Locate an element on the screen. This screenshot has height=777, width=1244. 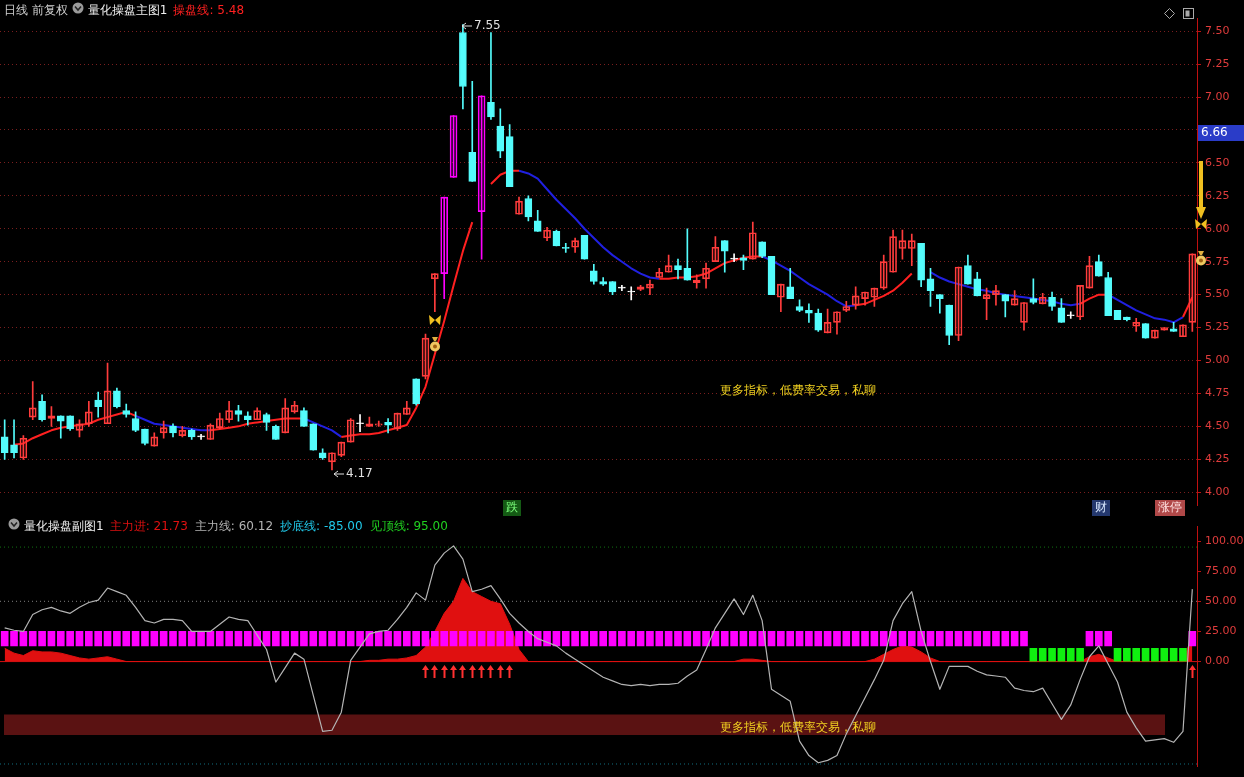
y-tick-label: 4.50 is located at coordinates (1217, 426).